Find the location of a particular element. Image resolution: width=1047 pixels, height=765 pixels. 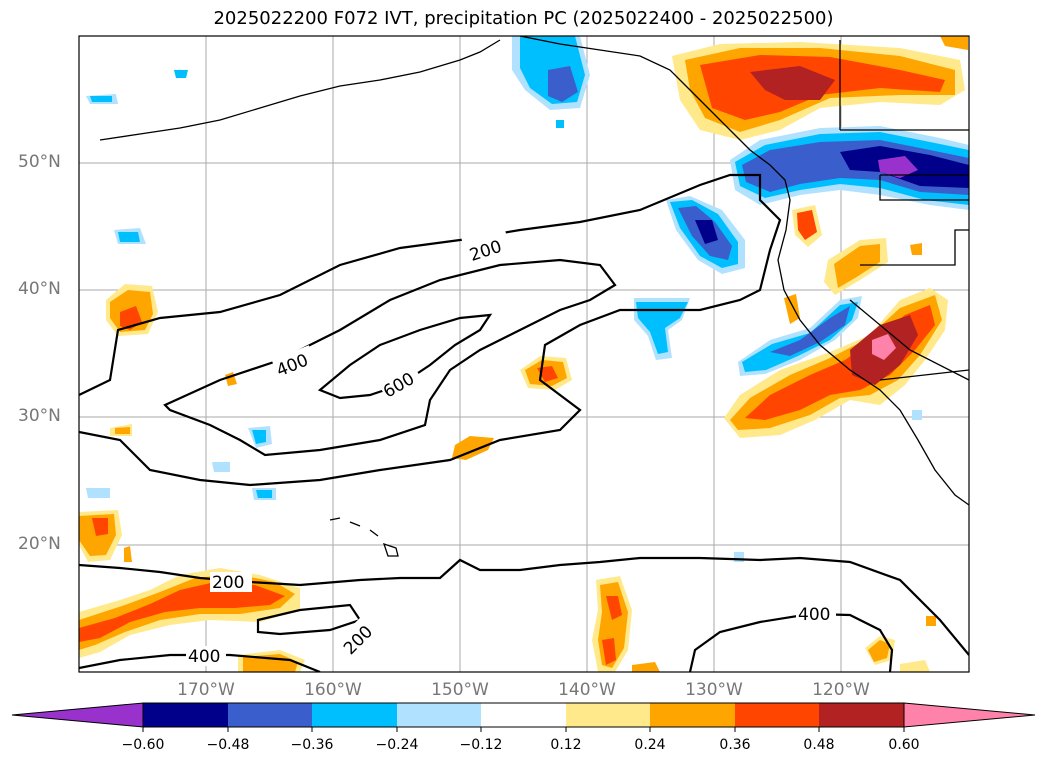

colorbar-tick-label: 0.60 is located at coordinates (904, 745).